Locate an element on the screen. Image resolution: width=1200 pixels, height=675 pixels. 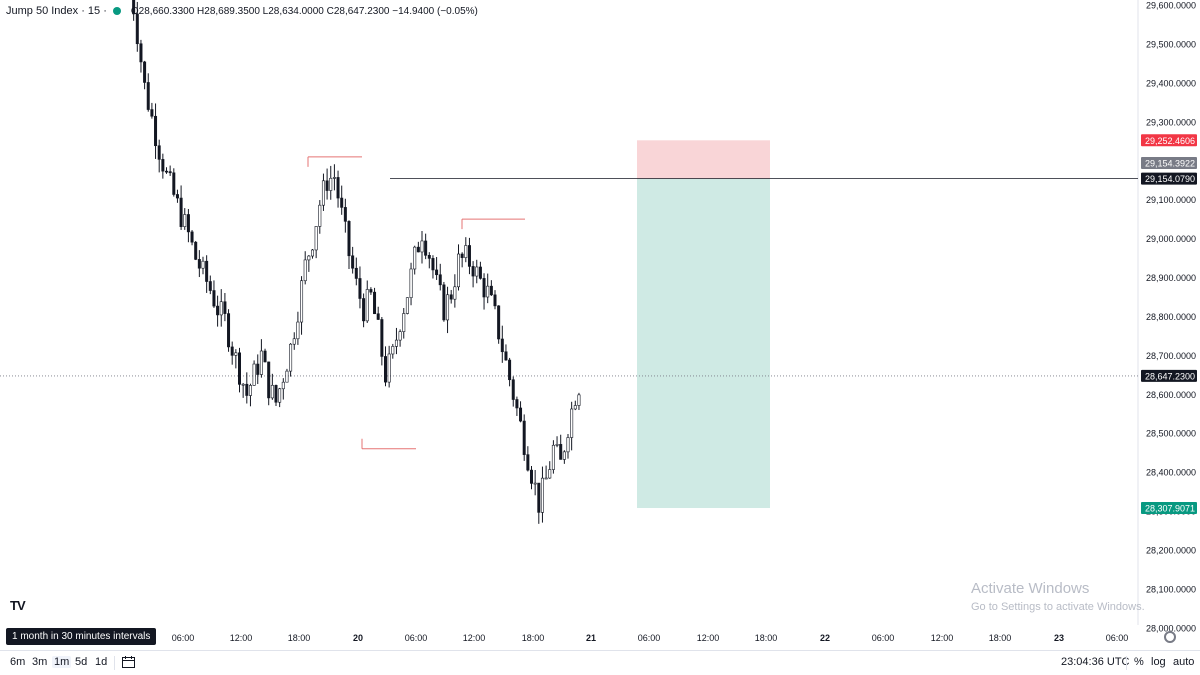
y-tick-label: 29,400.0000 is located at coordinates (1171, 83).